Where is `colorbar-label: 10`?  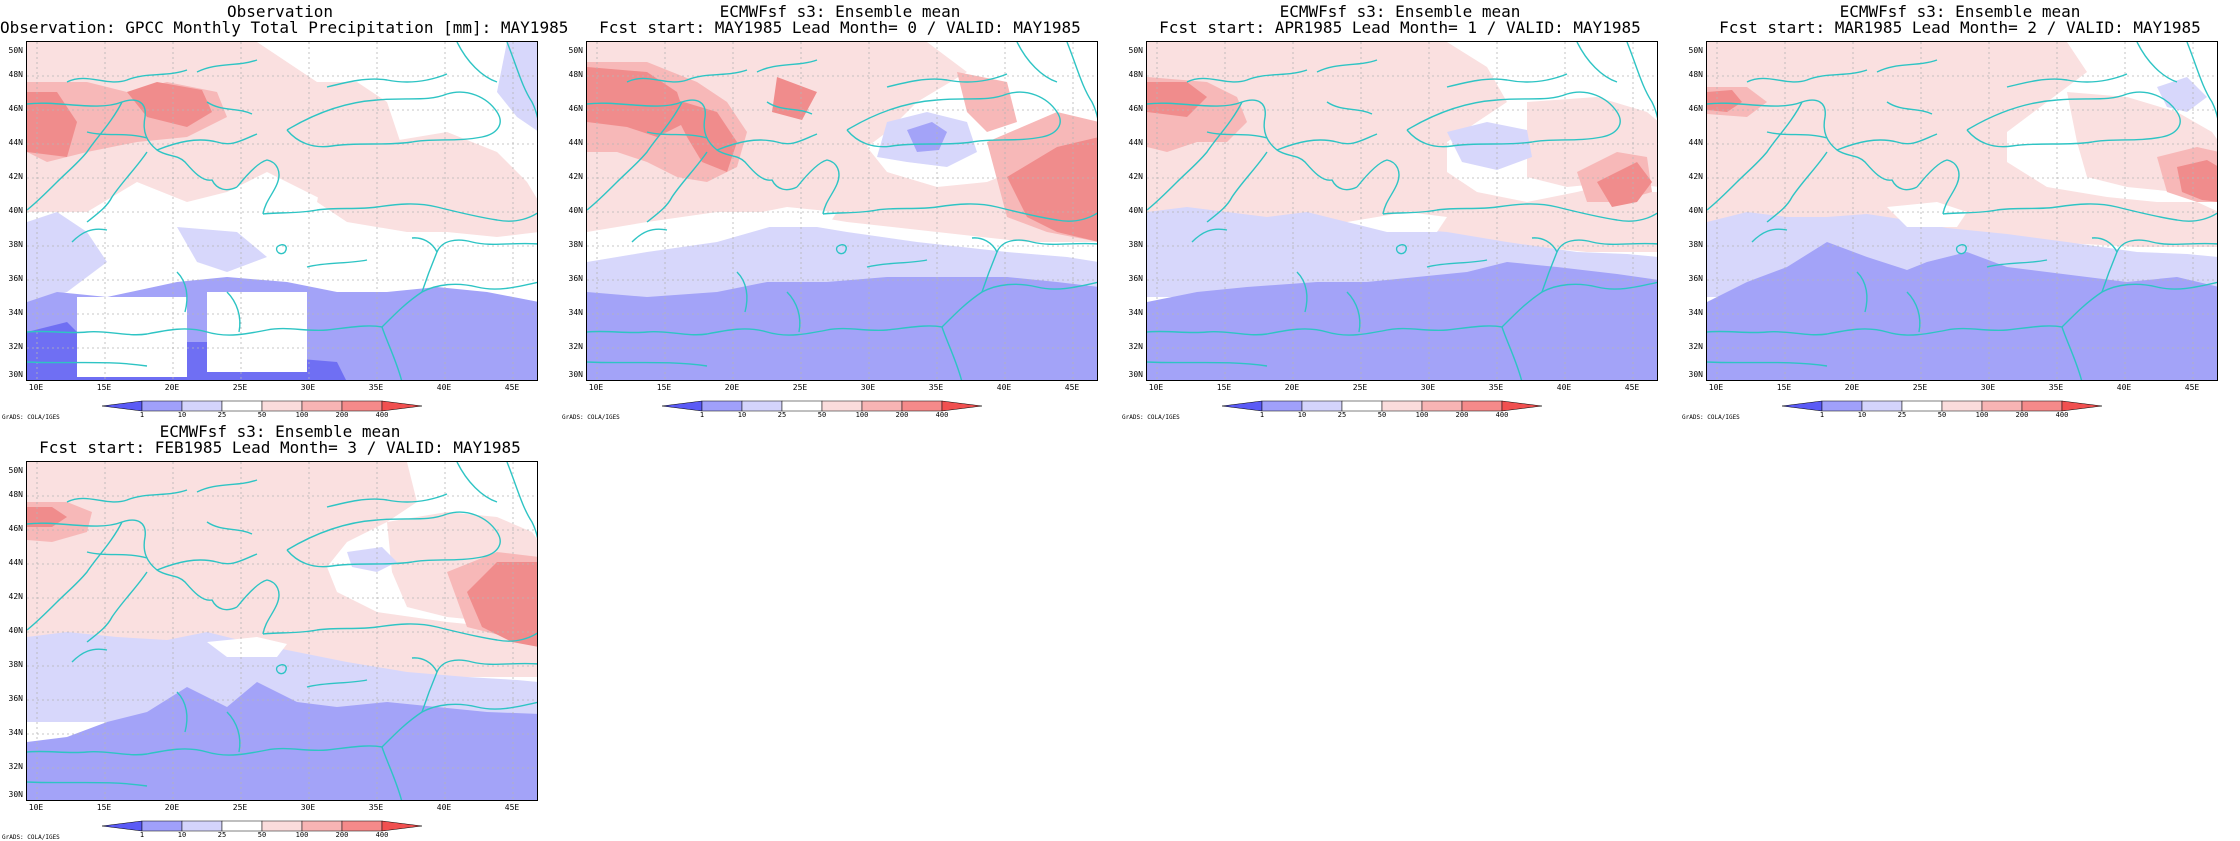
colorbar-label: 10 is located at coordinates (742, 415).